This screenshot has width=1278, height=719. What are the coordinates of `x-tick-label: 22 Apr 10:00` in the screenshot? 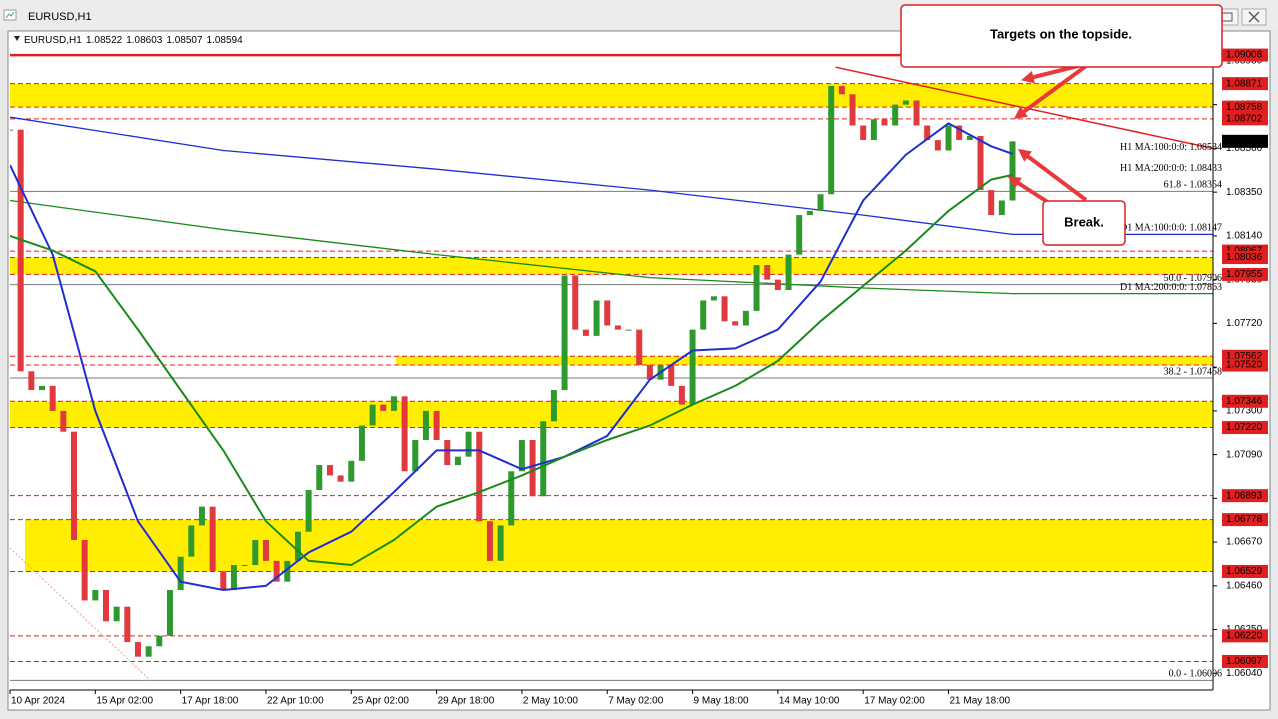 It's located at (295, 701).